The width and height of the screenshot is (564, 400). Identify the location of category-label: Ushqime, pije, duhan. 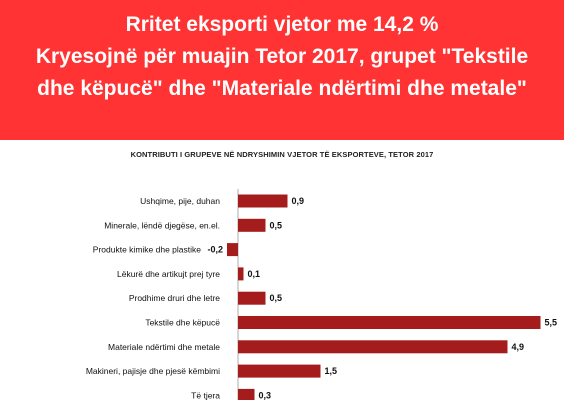
(180, 201).